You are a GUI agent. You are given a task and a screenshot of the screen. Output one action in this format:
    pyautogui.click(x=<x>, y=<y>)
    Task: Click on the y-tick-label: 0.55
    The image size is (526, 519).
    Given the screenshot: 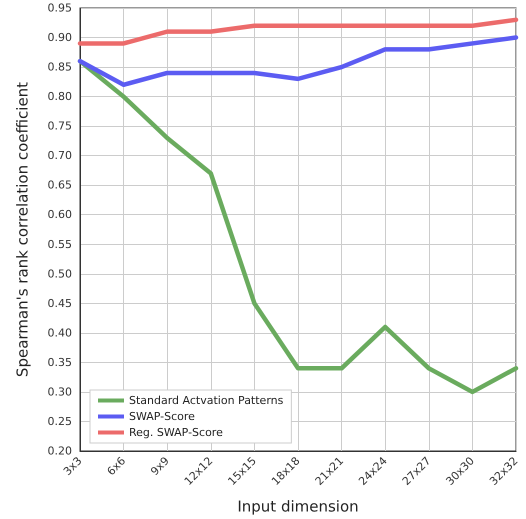 What is the action you would take?
    pyautogui.click(x=60, y=244)
    